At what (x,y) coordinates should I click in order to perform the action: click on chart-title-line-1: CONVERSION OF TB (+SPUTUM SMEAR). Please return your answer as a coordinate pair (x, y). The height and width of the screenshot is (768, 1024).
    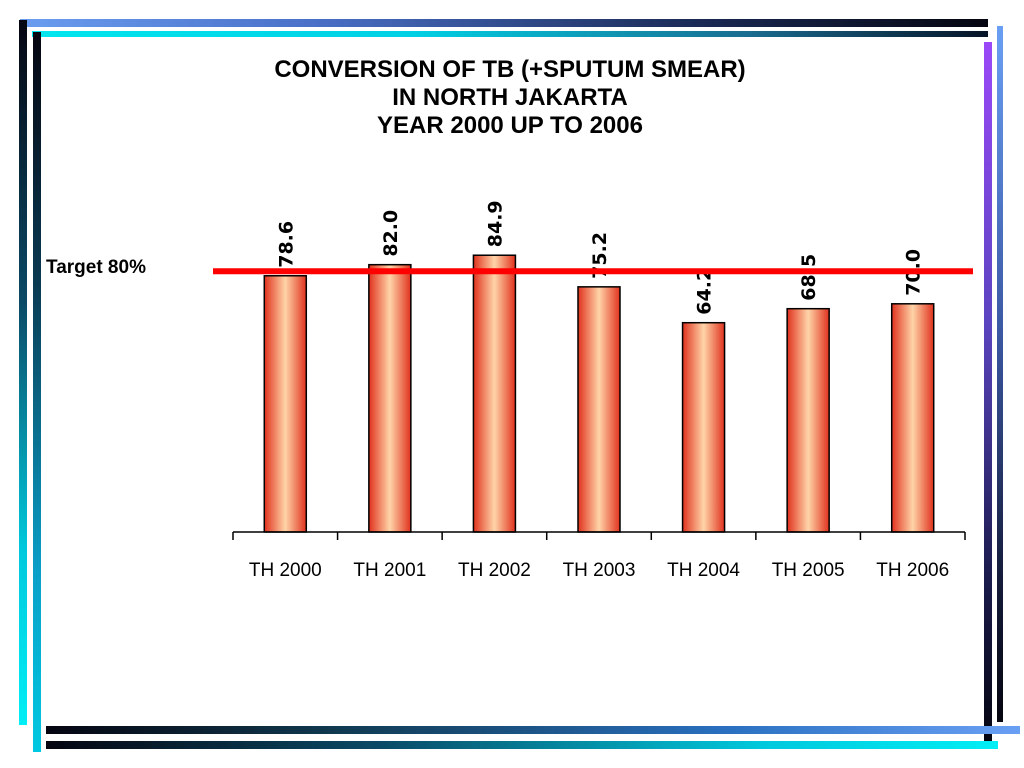
    Looking at the image, I should click on (510, 69).